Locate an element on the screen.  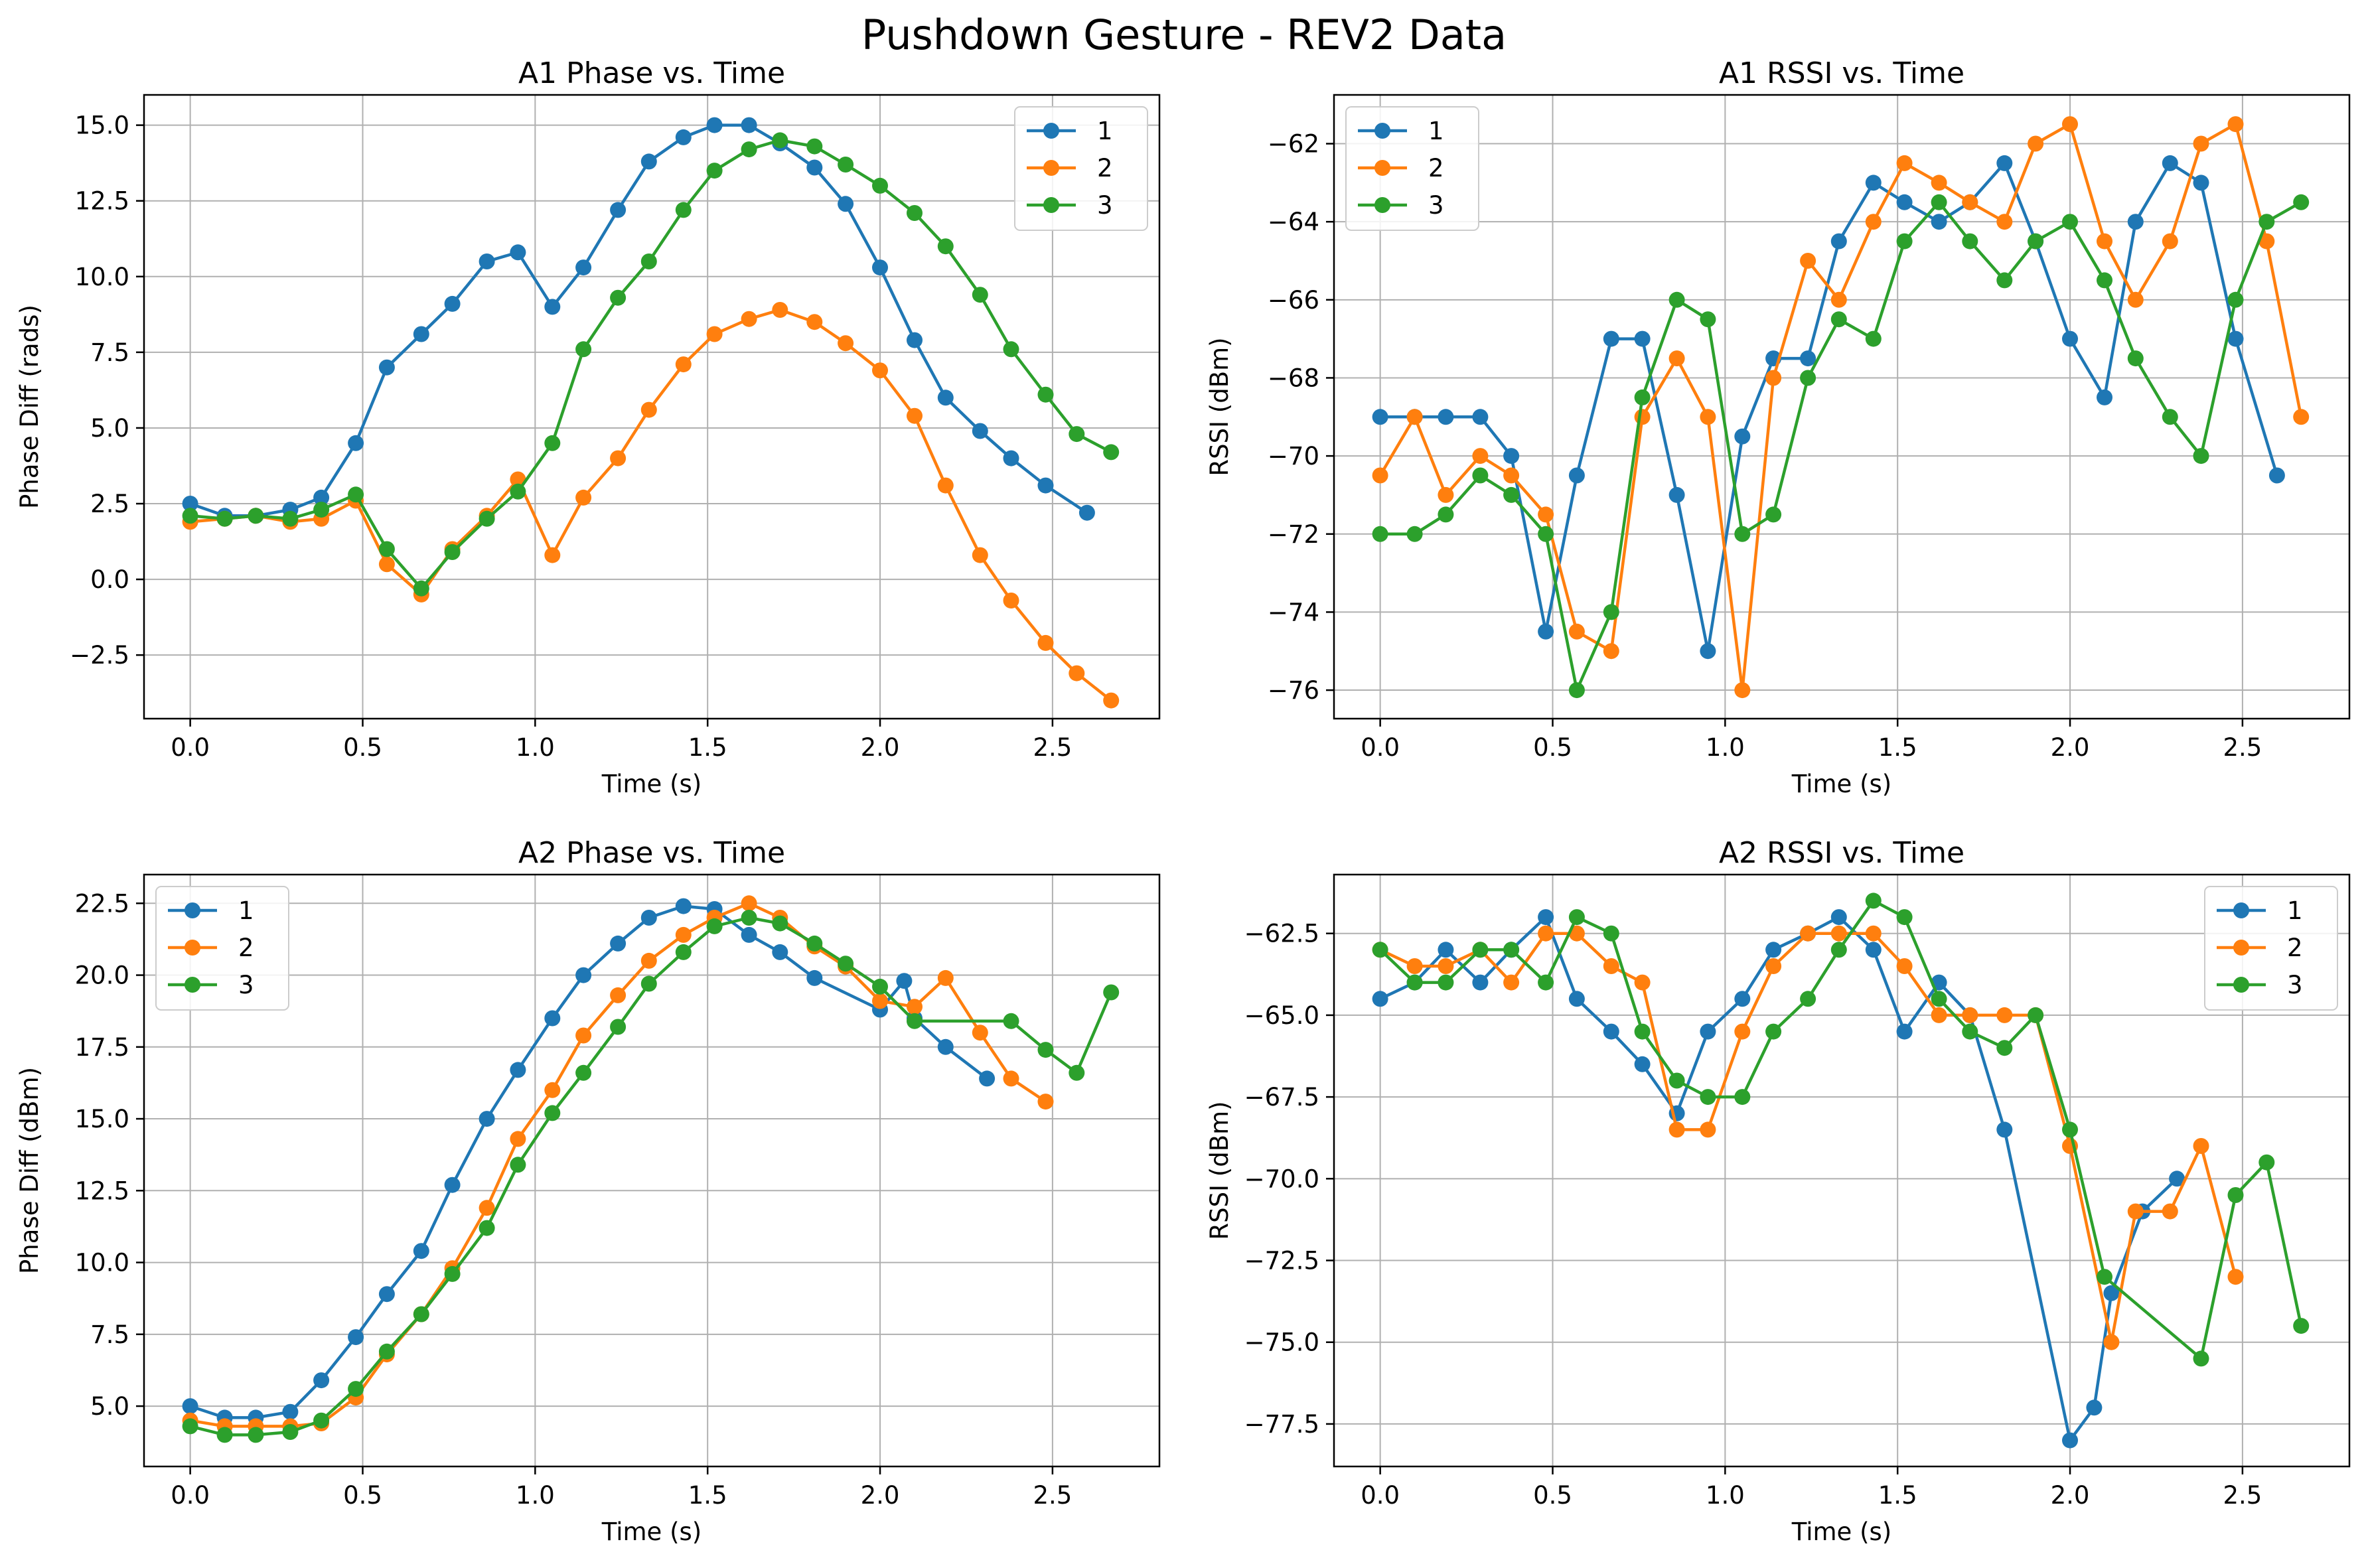
y-tick-label: −72 is located at coordinates (1294, 534).